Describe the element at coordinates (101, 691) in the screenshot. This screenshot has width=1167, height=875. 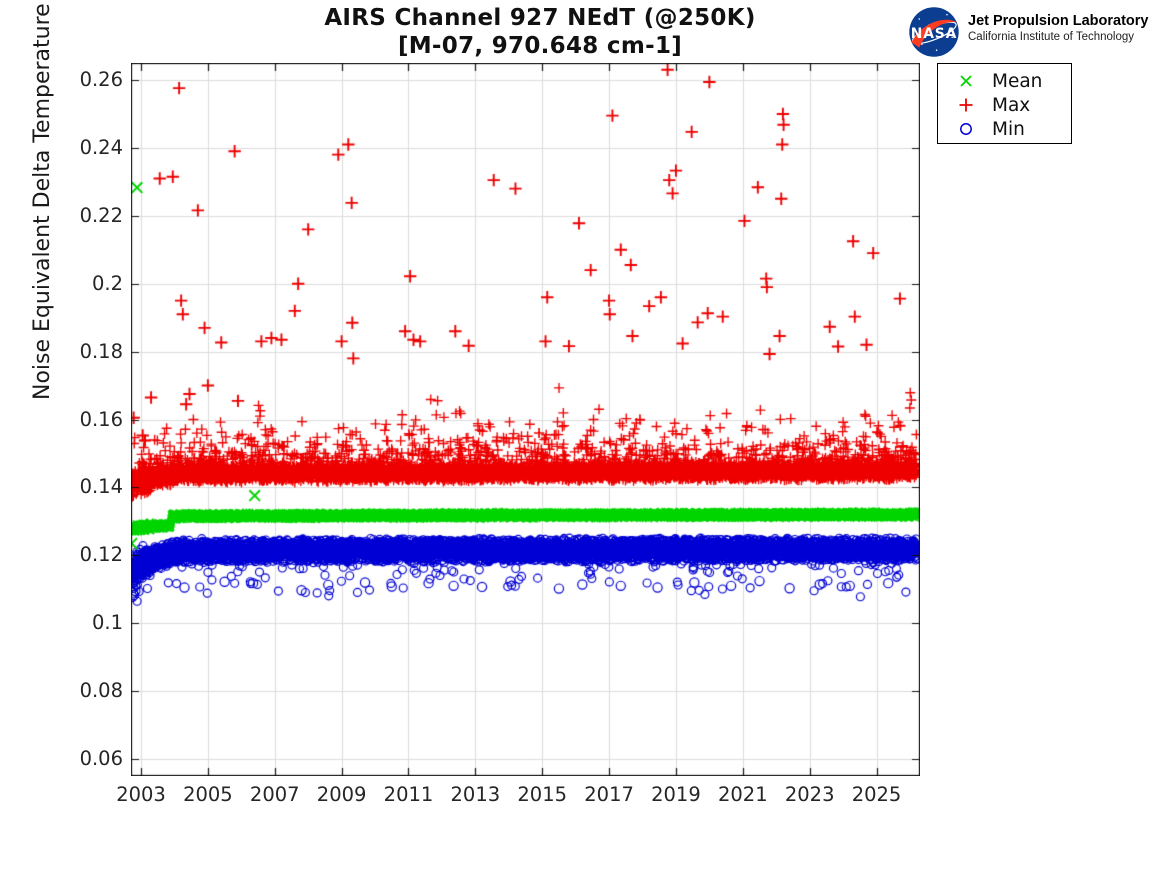
I see `y-tick-label: 0.08` at that location.